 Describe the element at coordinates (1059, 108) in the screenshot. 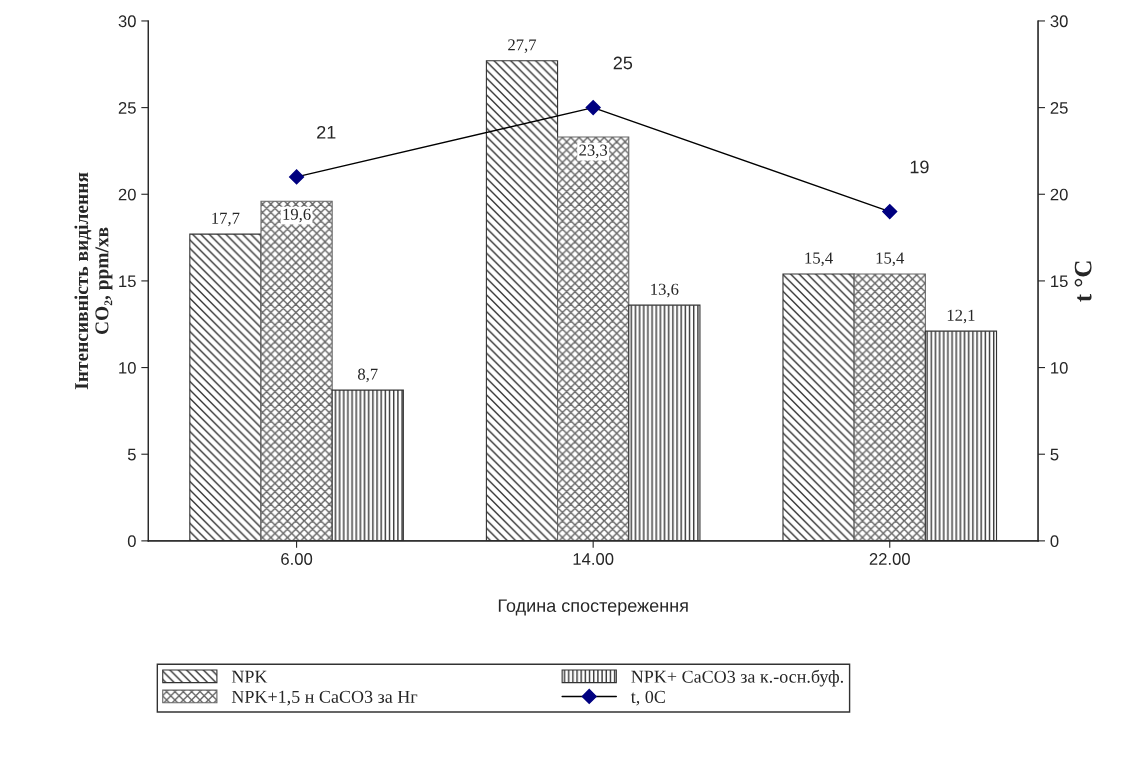

I see `y2-tick-label: 25` at that location.